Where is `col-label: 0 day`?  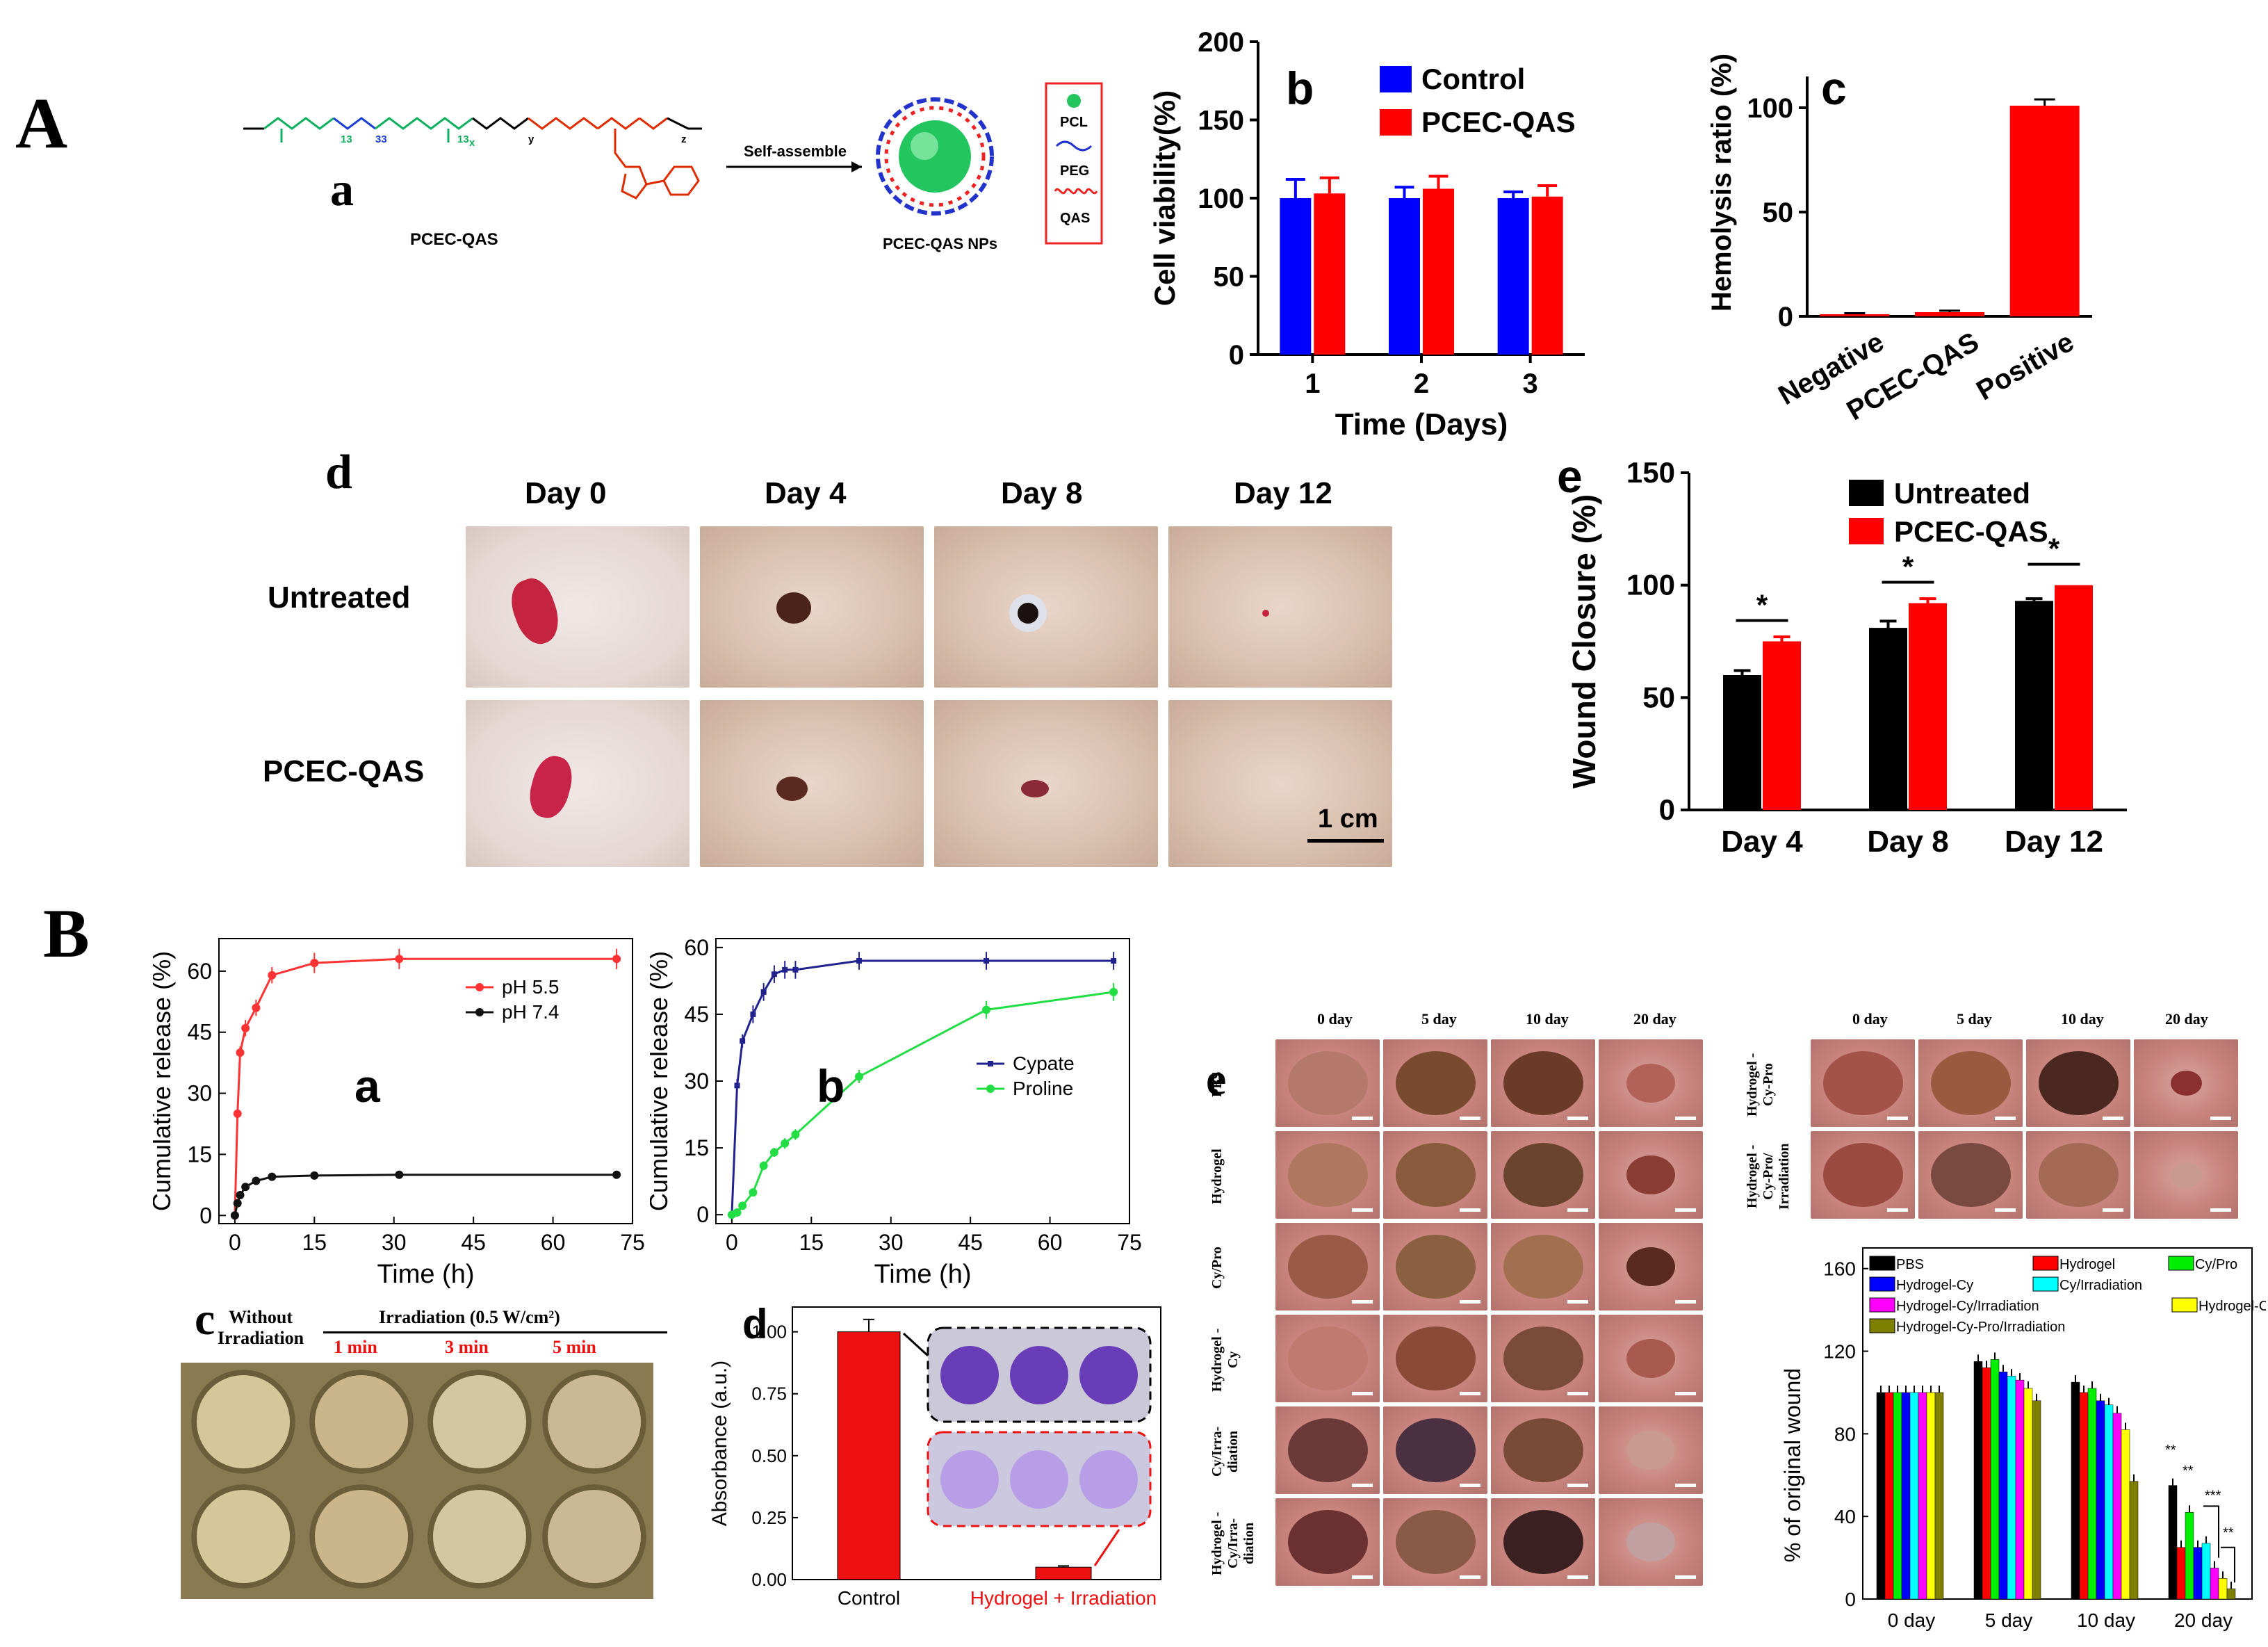
col-label: 0 day is located at coordinates (1335, 1019).